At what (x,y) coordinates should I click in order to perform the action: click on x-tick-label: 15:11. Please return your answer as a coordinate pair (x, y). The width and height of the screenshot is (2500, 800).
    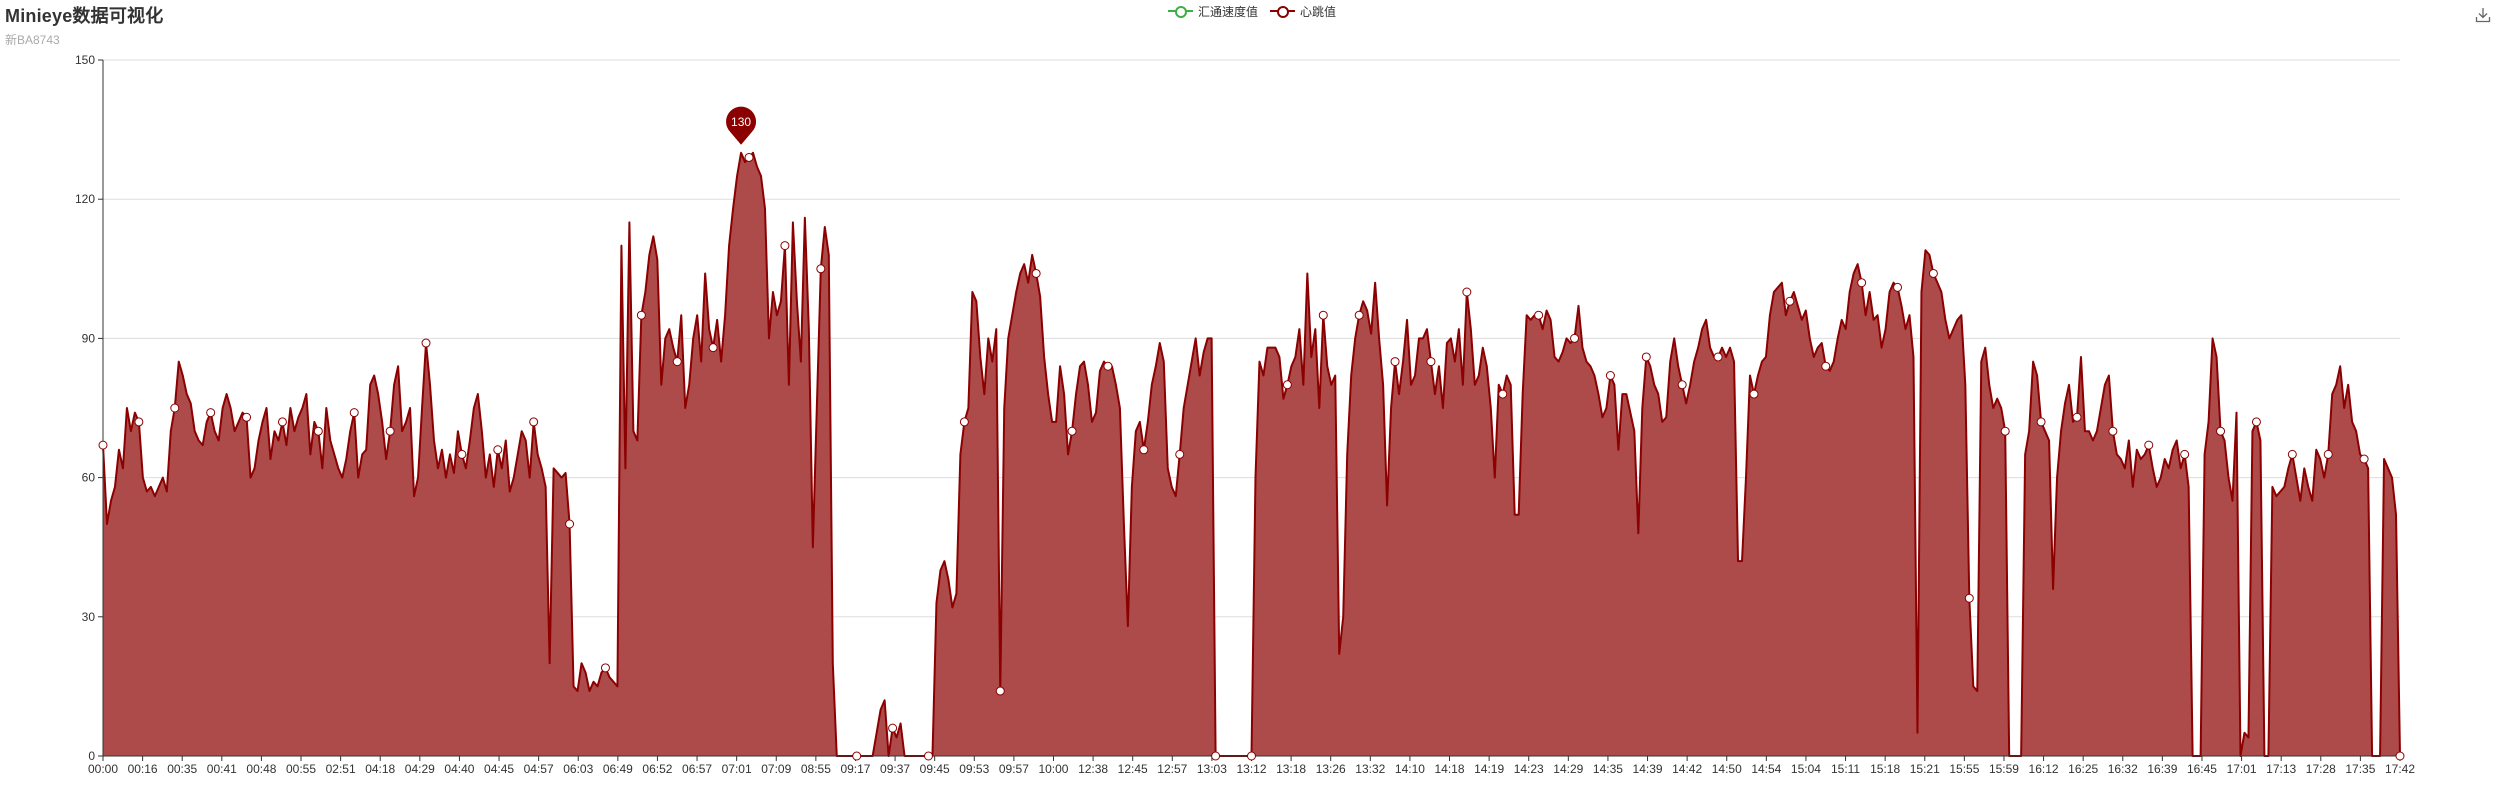
    Looking at the image, I should click on (1845, 769).